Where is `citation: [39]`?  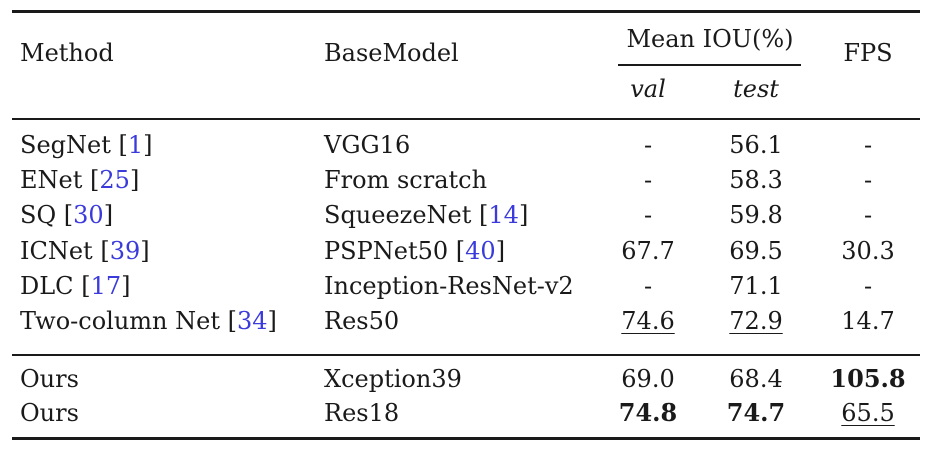 citation: [39] is located at coordinates (125, 251).